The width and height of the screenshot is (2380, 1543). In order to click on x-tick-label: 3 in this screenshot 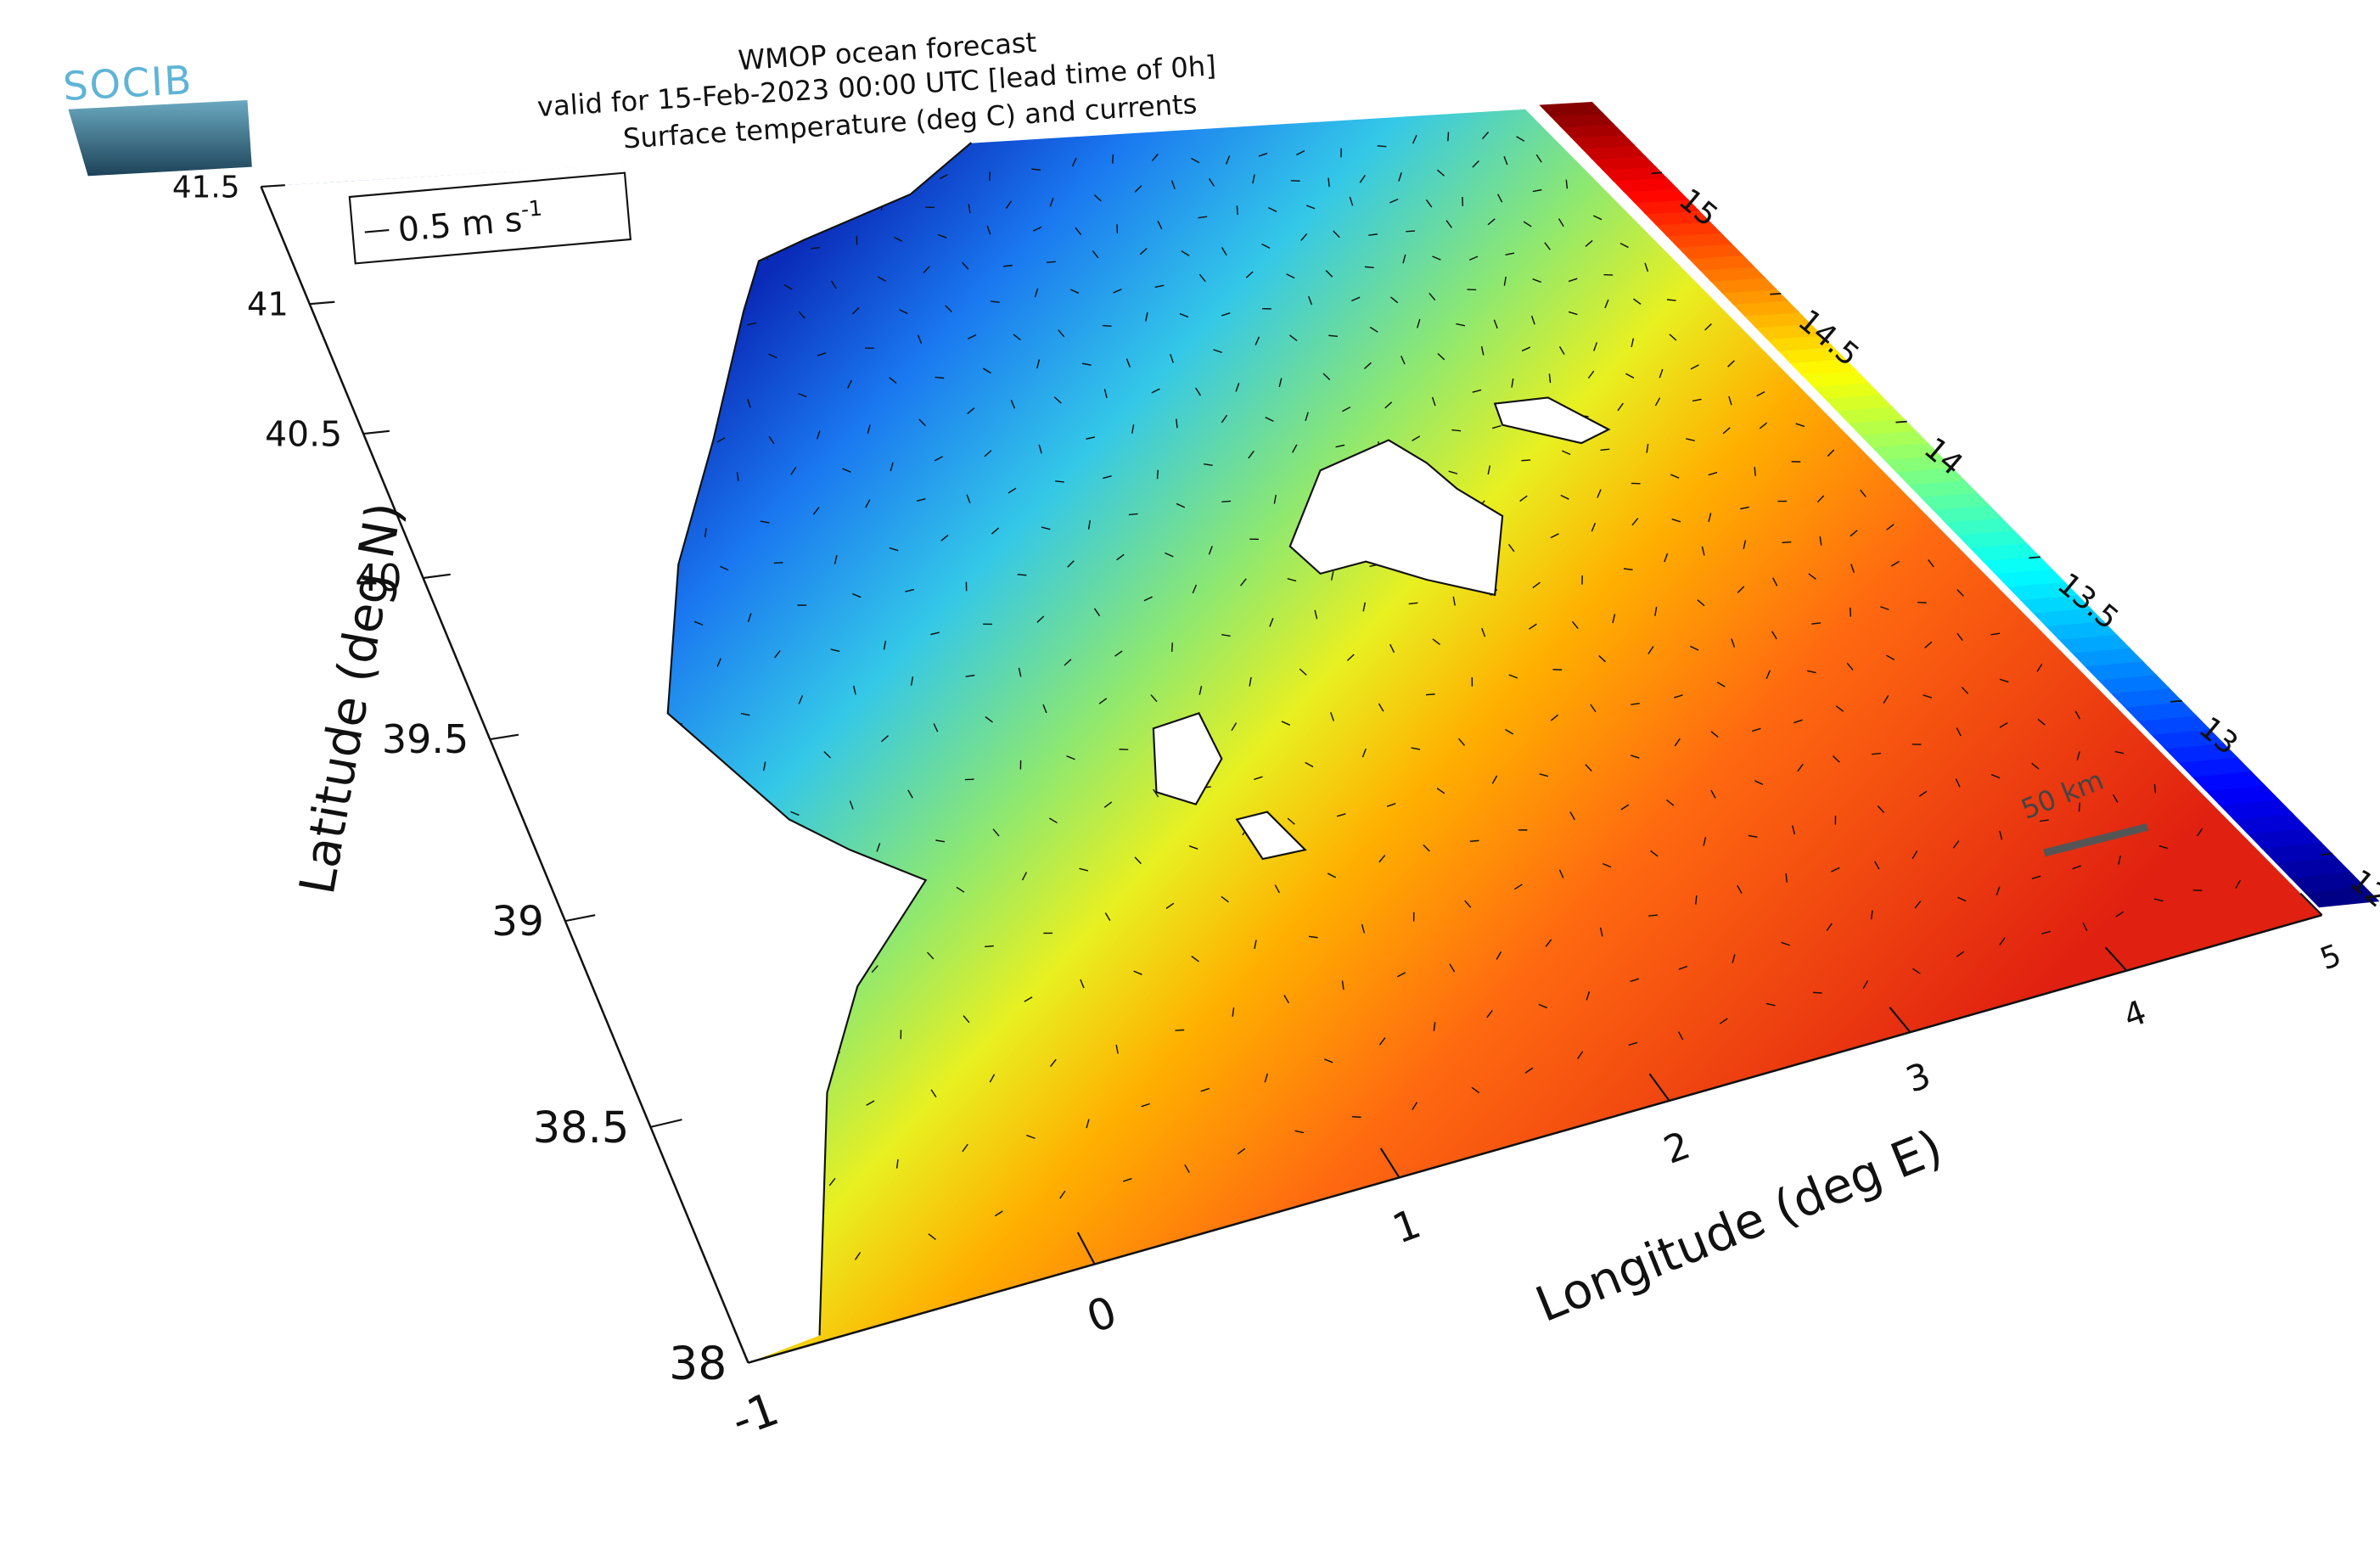, I will do `click(1918, 1077)`.